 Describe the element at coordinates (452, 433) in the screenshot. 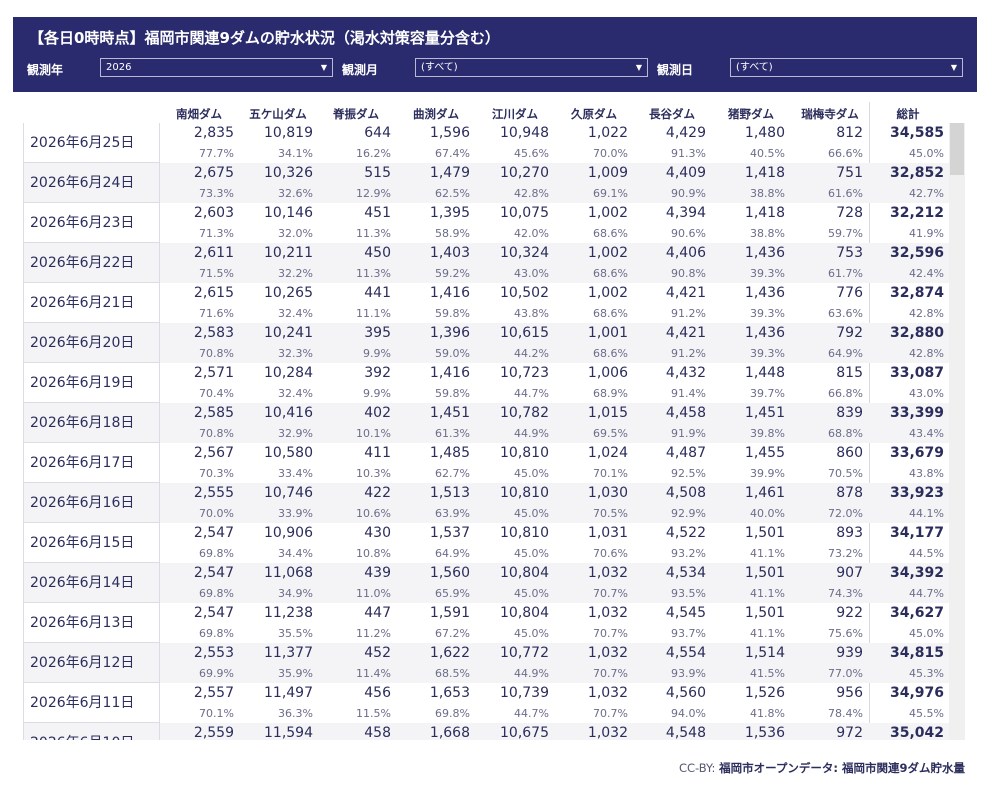

I see `rate-cell: 61.3%` at that location.